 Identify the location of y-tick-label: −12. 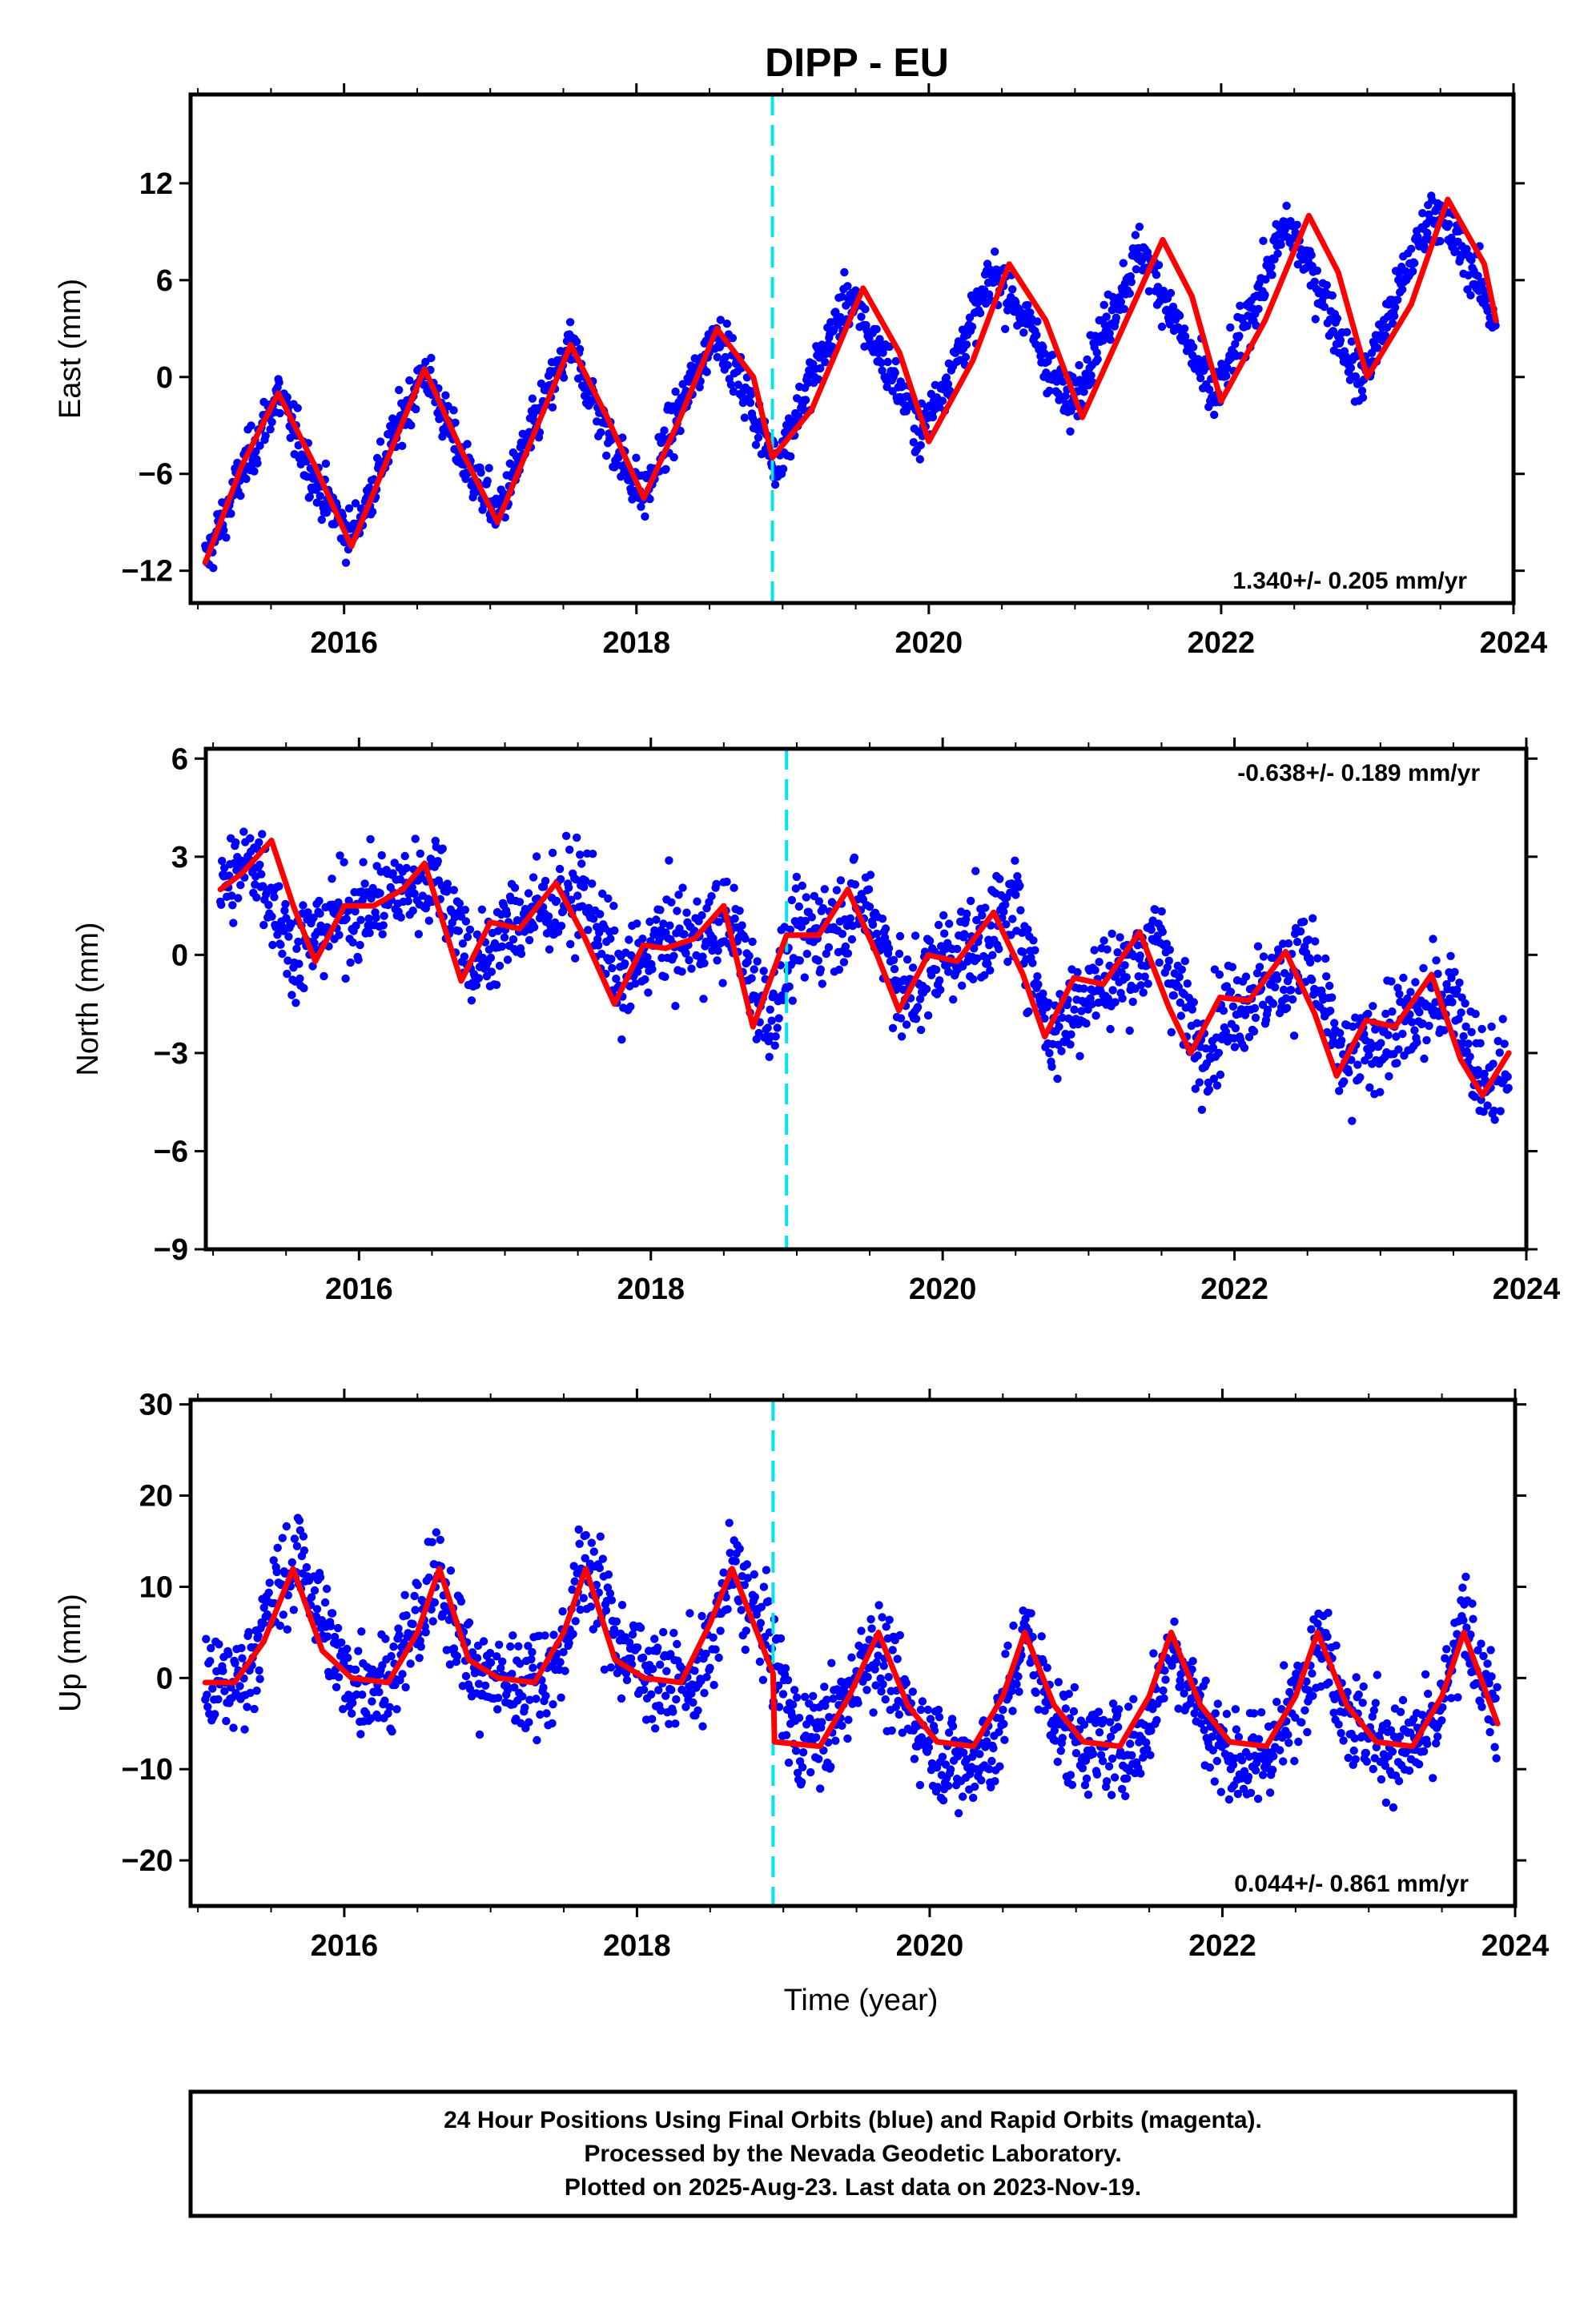
(147, 572).